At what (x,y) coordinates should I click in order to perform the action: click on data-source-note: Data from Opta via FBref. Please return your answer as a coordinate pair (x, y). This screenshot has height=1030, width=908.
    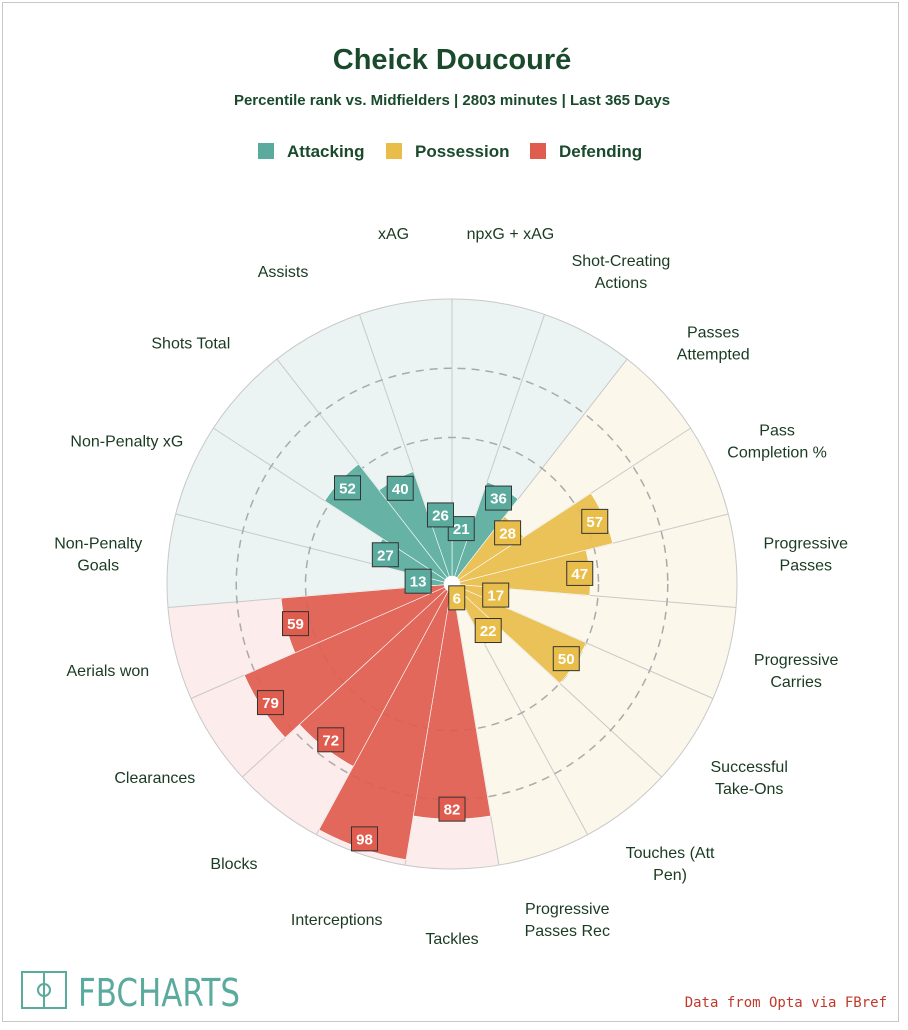
    Looking at the image, I should click on (786, 1003).